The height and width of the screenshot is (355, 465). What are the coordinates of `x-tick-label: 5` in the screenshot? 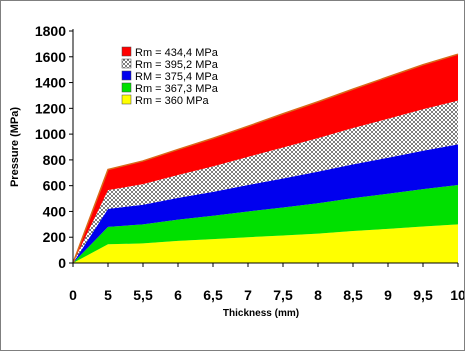 It's located at (108, 295).